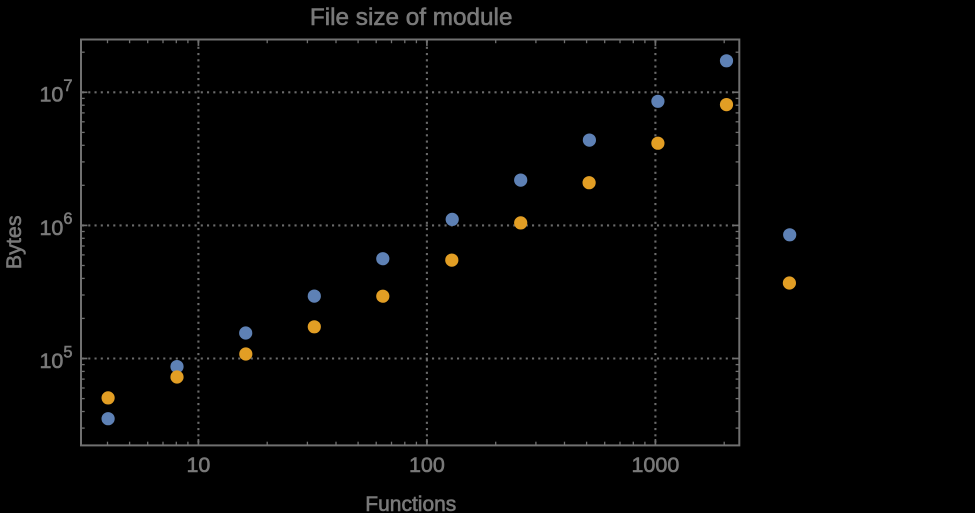  What do you see at coordinates (411, 17) in the screenshot?
I see `svg-text: File size of module` at bounding box center [411, 17].